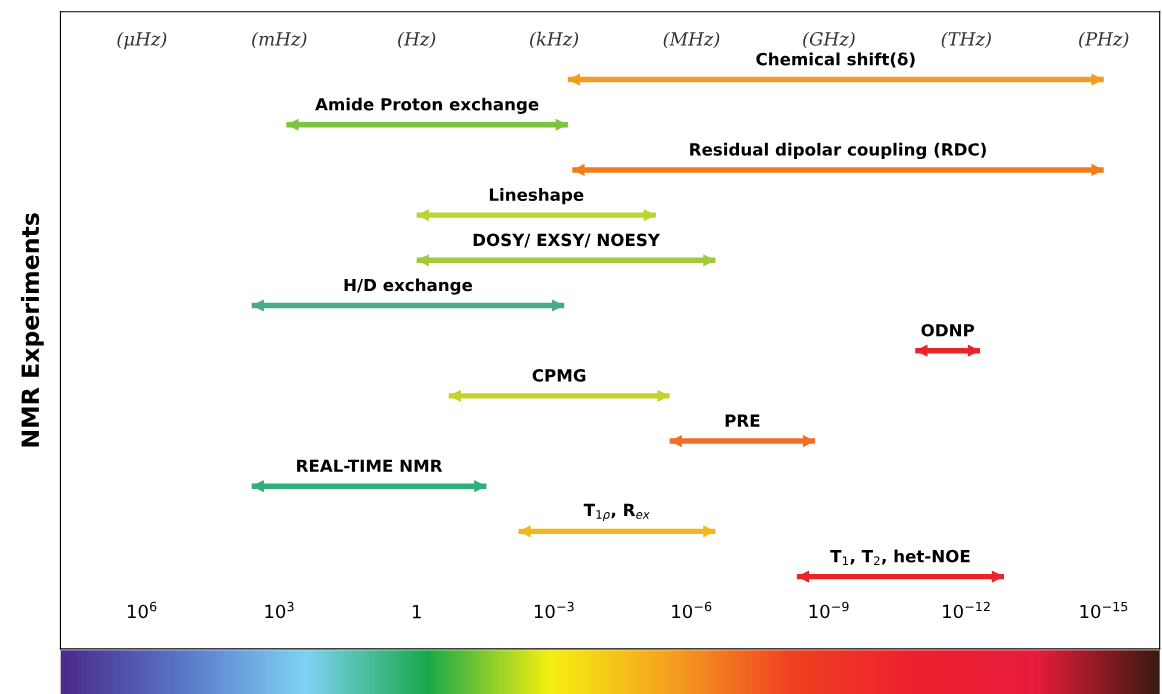 This screenshot has height=694, width=1162. What do you see at coordinates (142, 40) in the screenshot?
I see `annotation: (μHz)` at bounding box center [142, 40].